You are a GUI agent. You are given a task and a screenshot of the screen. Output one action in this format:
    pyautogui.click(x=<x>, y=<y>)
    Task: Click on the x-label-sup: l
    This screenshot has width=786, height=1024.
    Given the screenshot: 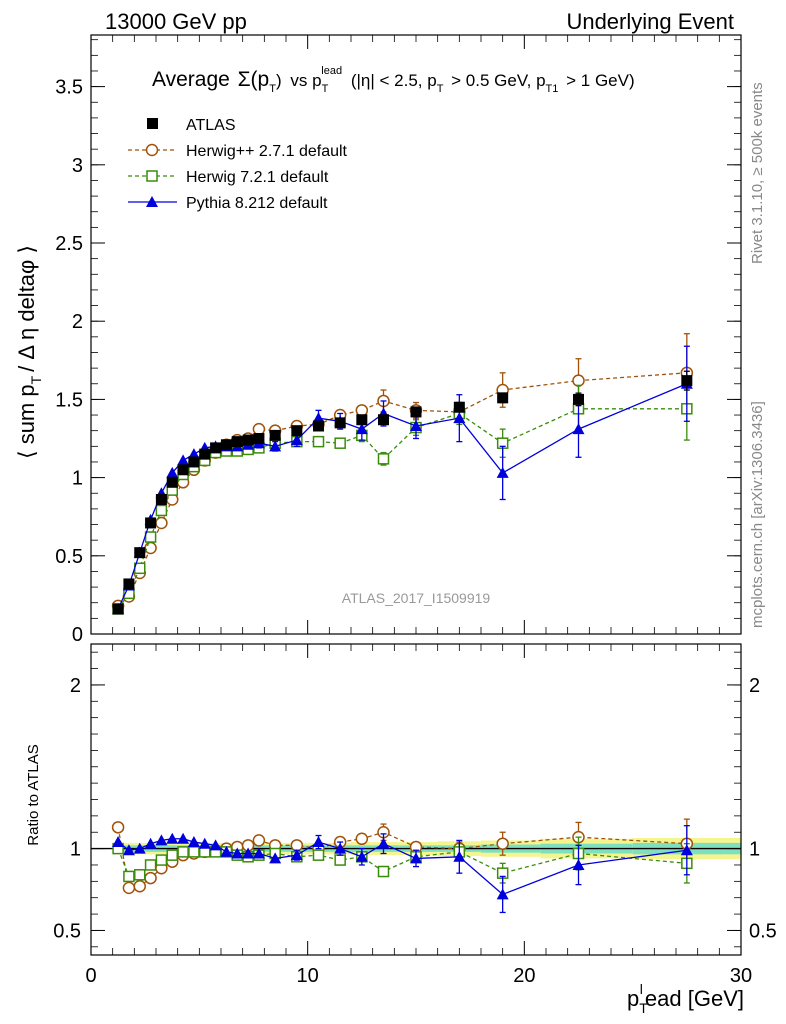 What is the action you would take?
    pyautogui.click(x=641, y=989)
    